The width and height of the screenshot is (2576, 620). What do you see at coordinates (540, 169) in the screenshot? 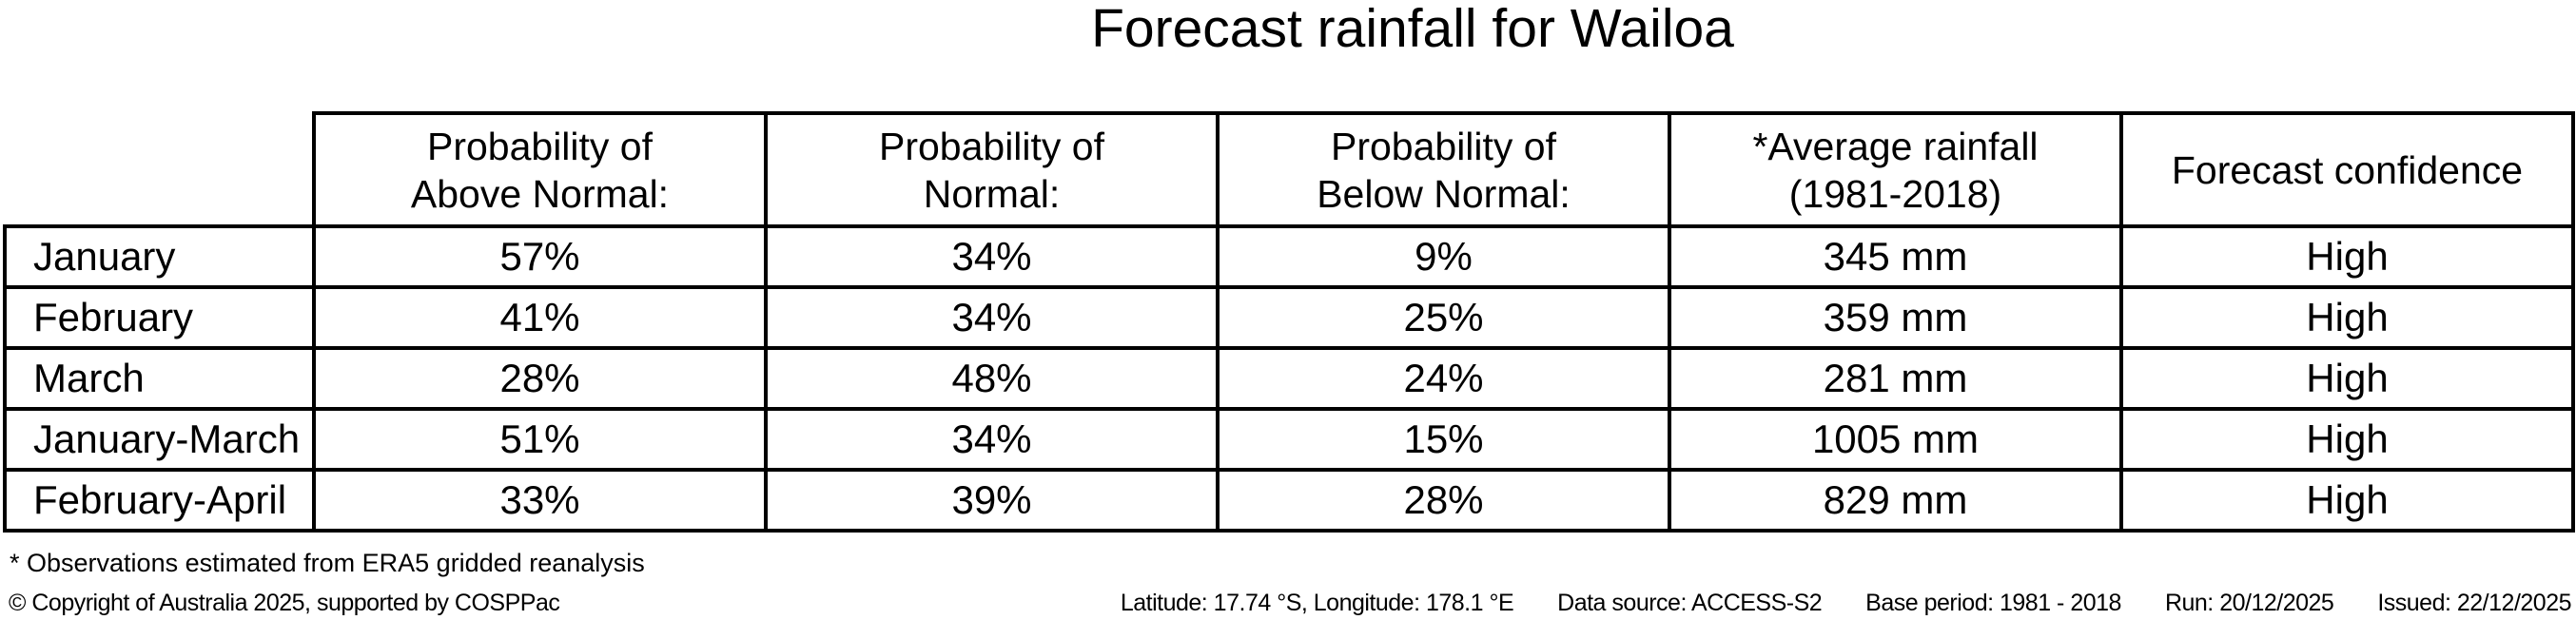
I see `column-header-above-normal: Probability of Above Normal:` at bounding box center [540, 169].